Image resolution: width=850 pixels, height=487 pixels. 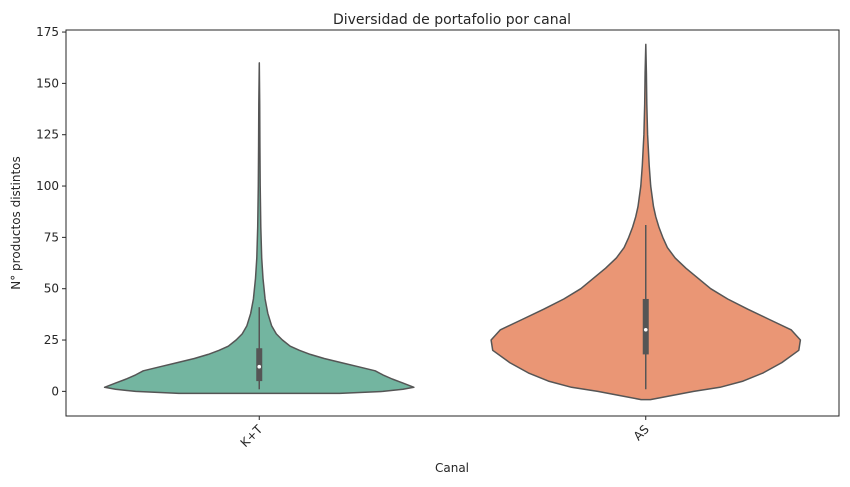 What do you see at coordinates (641, 432) in the screenshot?
I see `x-tick-label: AS` at bounding box center [641, 432].